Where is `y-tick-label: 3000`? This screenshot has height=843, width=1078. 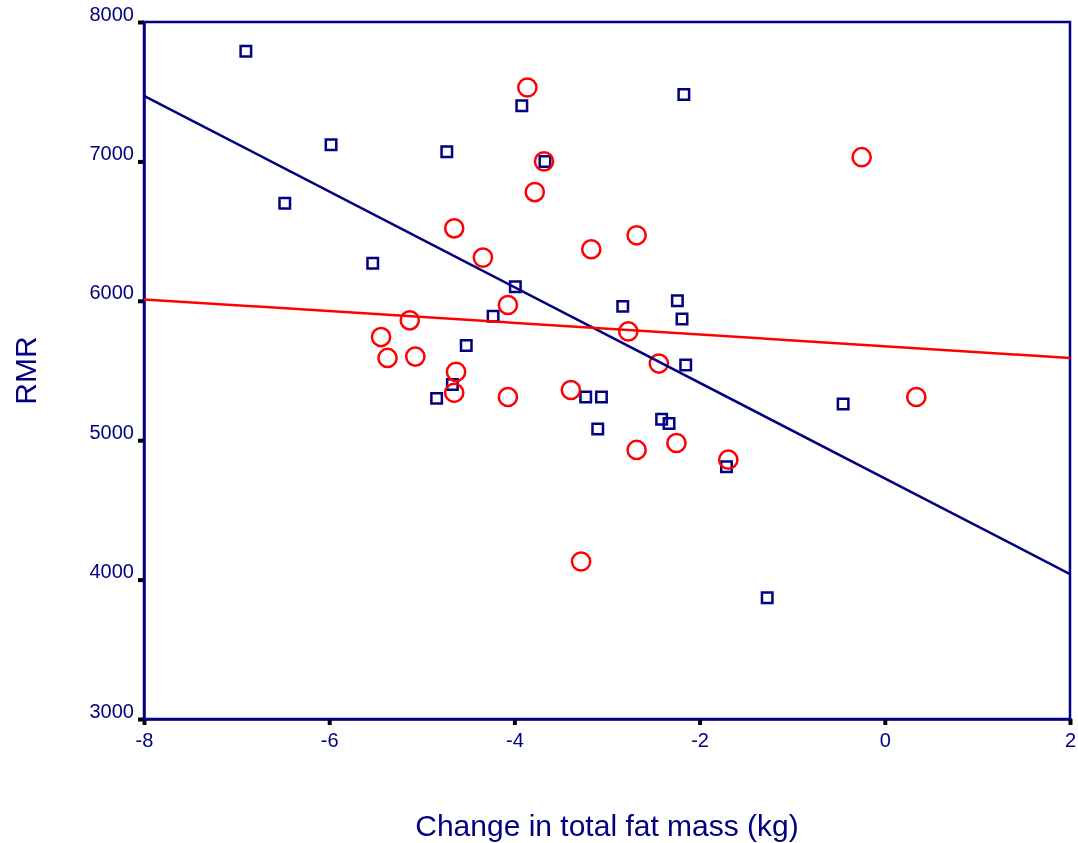
y-tick-label: 3000 is located at coordinates (111, 710).